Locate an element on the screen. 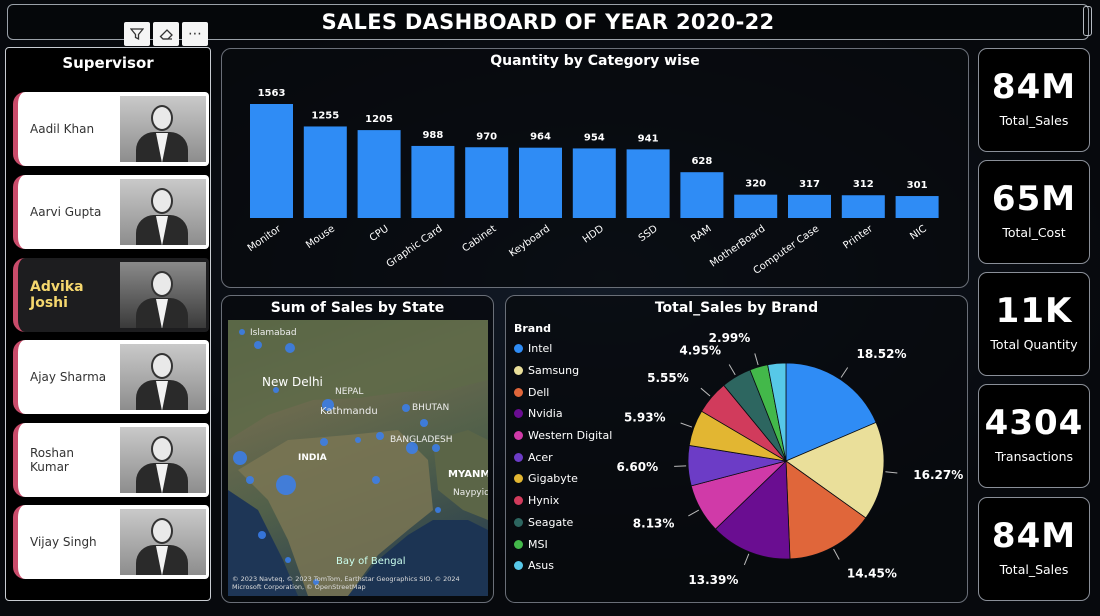 This screenshot has height=616, width=1100. scrollbar-handle is located at coordinates (1087, 21).